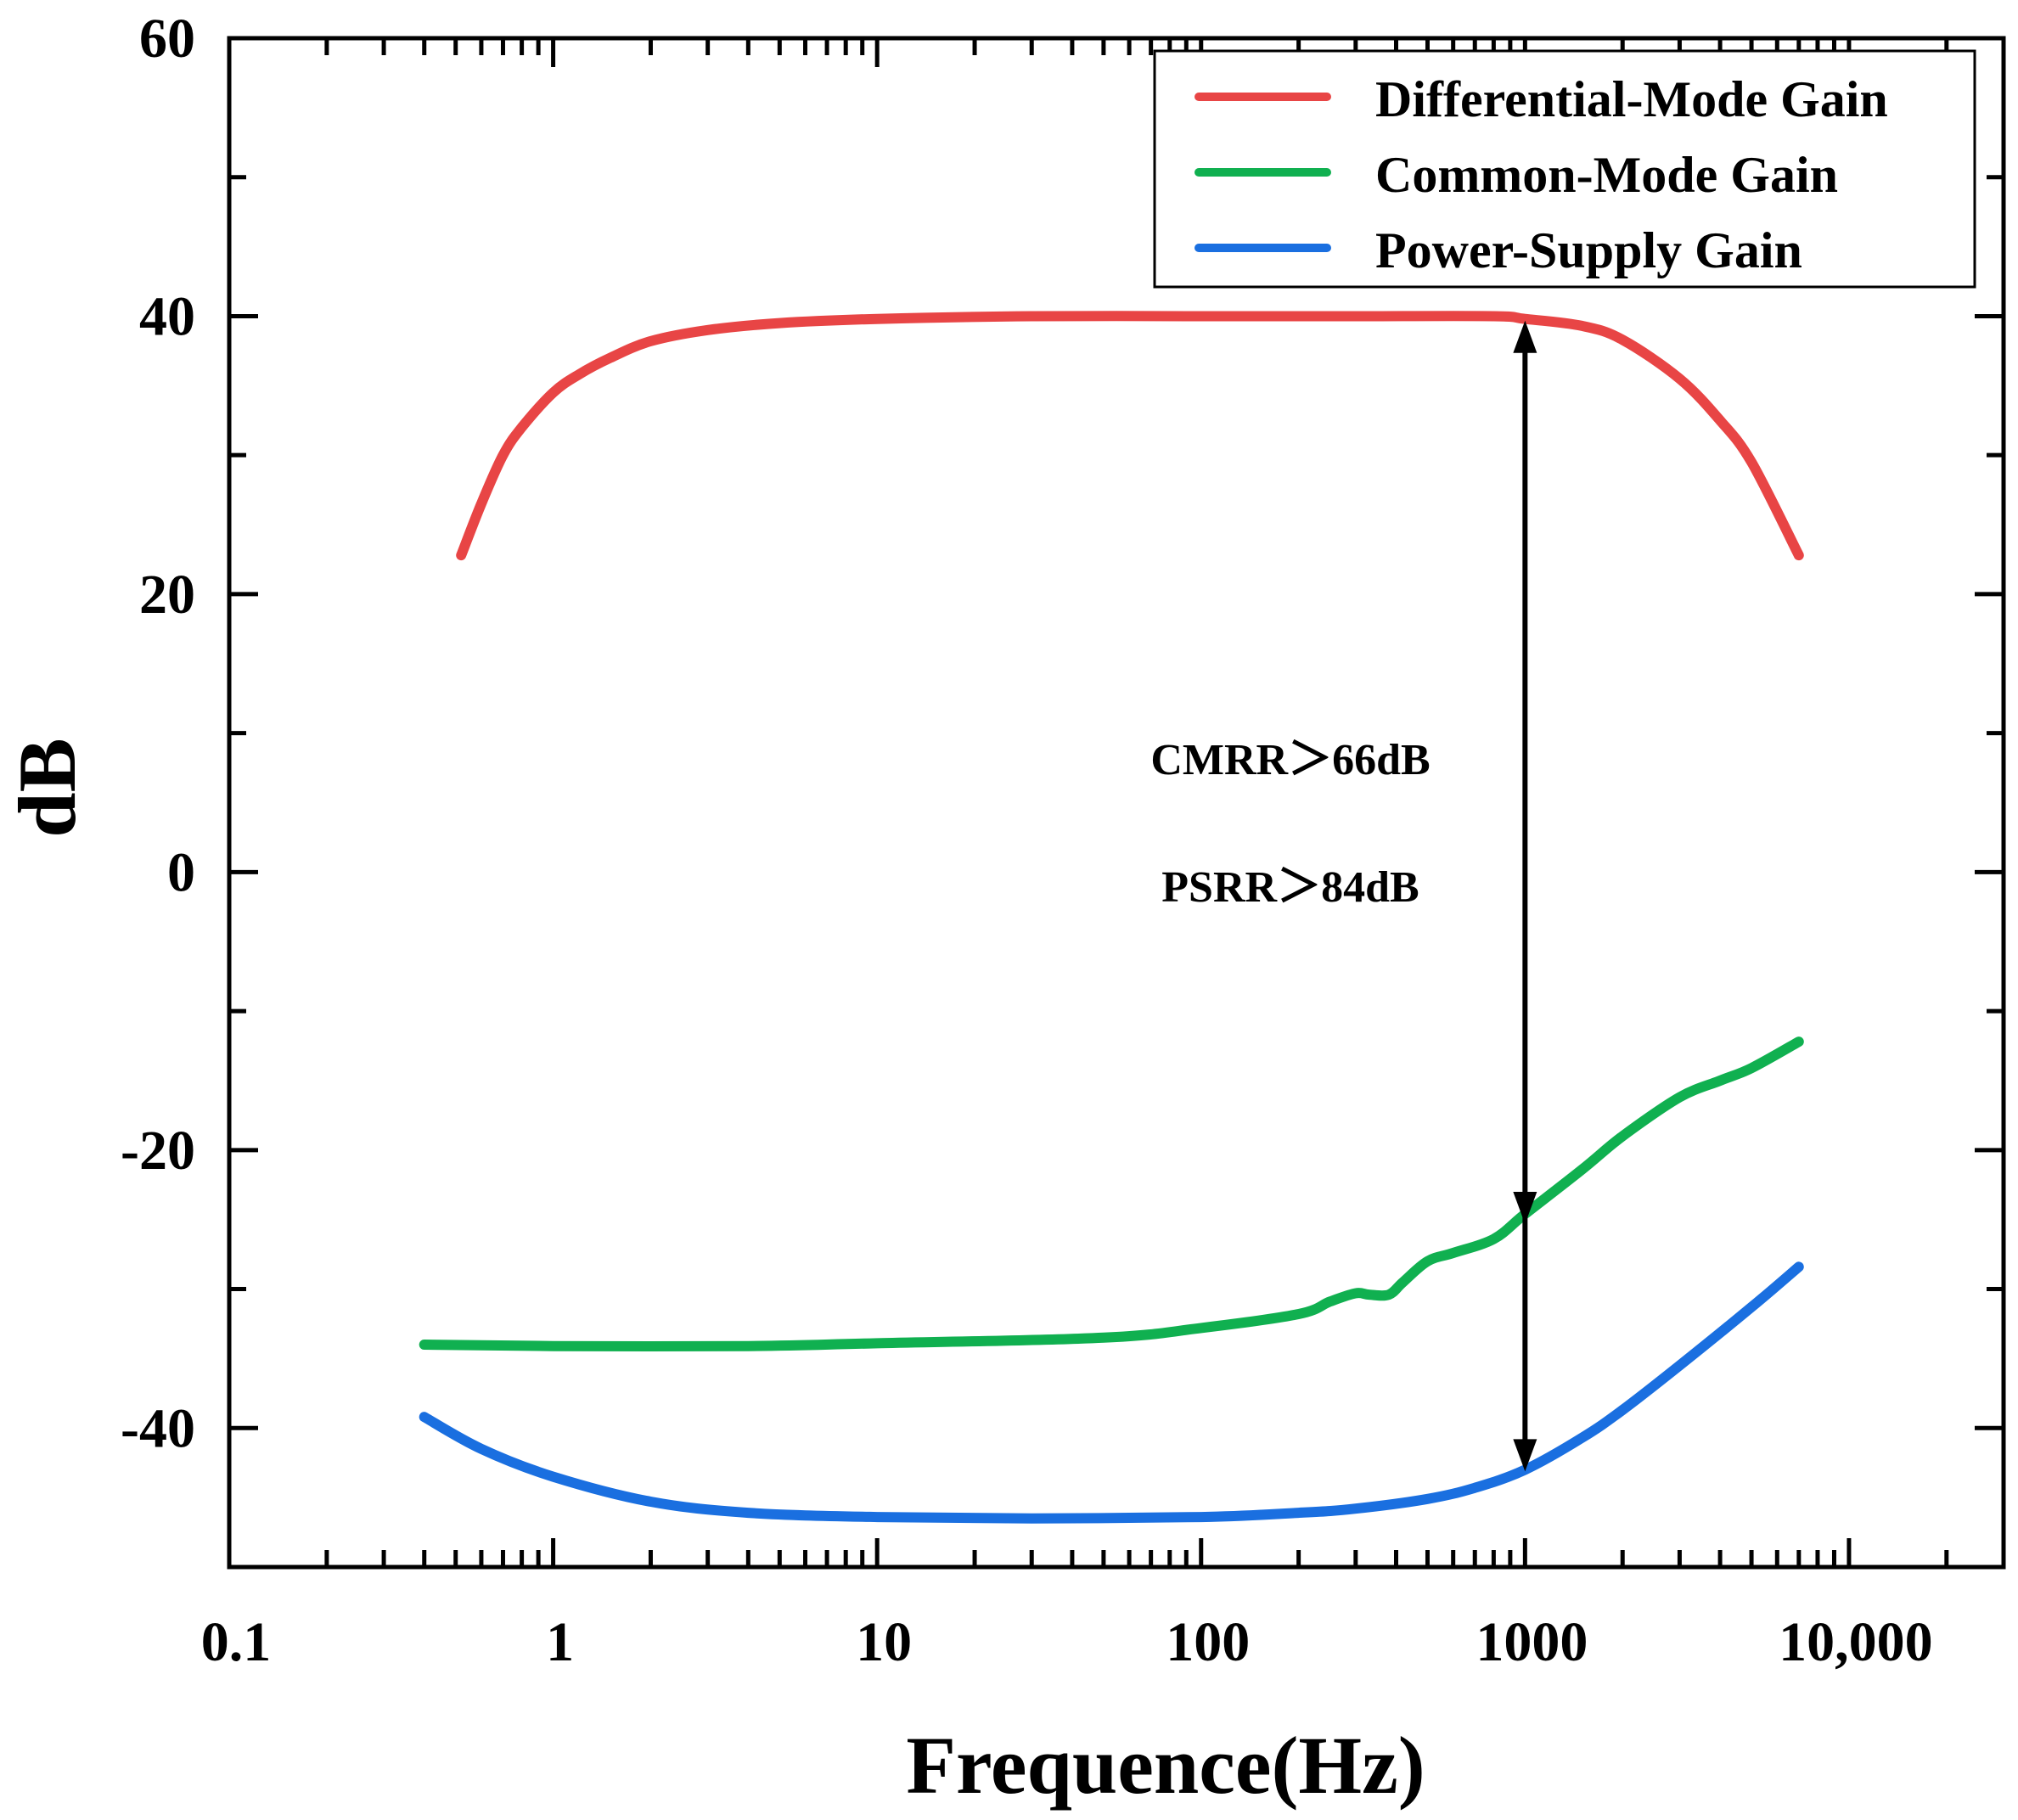 This screenshot has width=2018, height=1820. I want to click on arrowhead-cmrr, so click(1525, 1207).